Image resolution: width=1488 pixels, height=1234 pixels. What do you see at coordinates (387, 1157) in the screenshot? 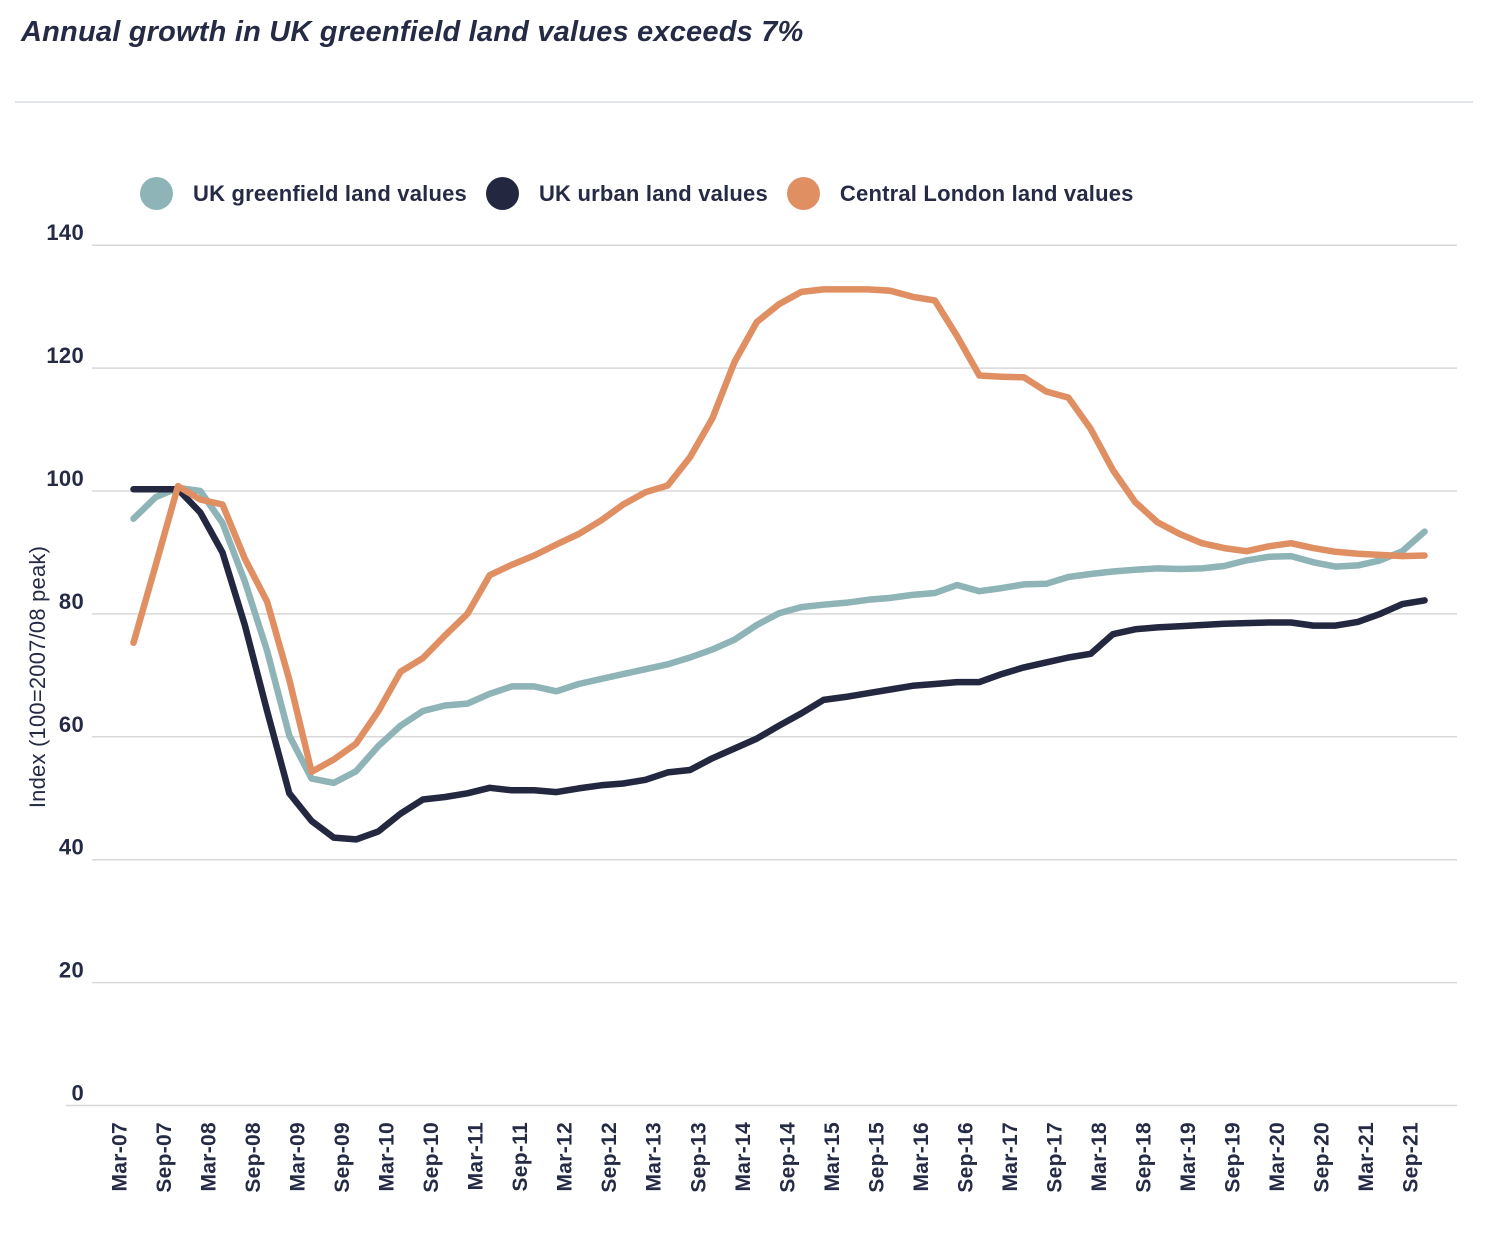
I see `x-tick-label: Mar-10` at bounding box center [387, 1157].